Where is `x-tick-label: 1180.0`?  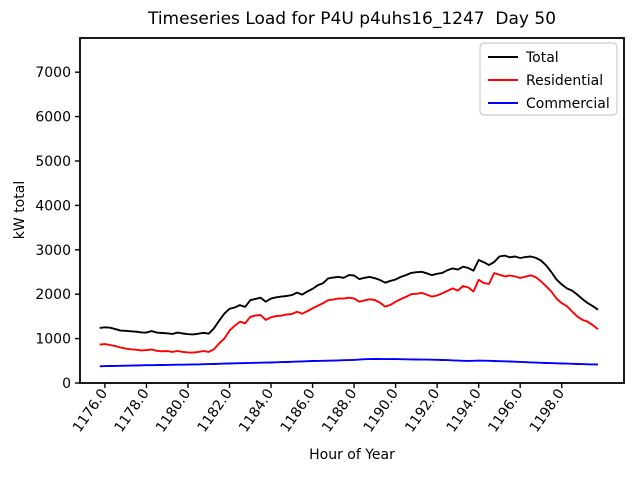 x-tick-label: 1180.0 is located at coordinates (173, 410).